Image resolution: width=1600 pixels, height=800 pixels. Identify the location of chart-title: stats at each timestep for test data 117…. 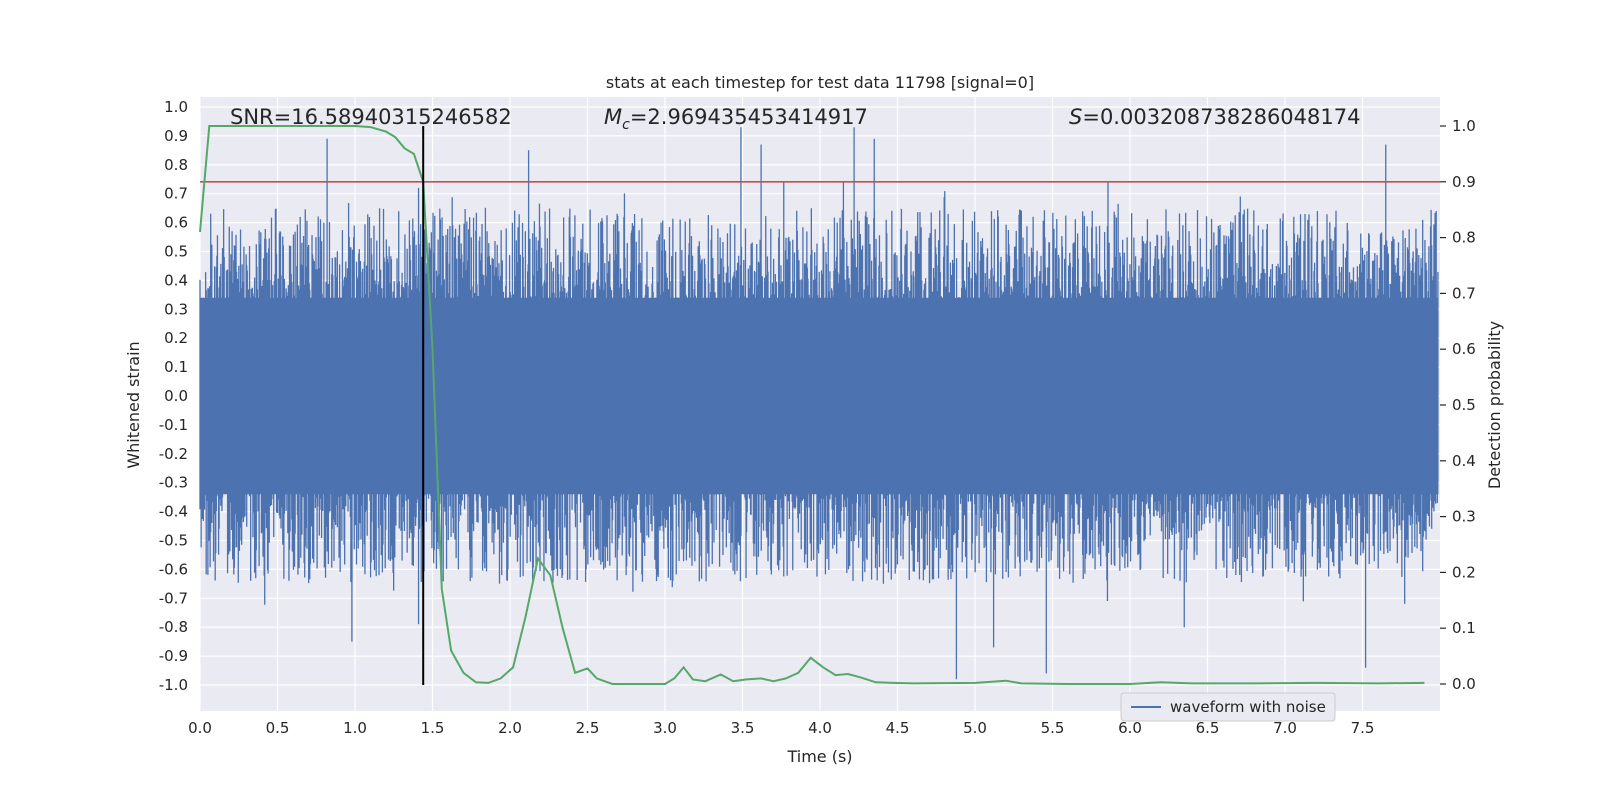
(820, 82).